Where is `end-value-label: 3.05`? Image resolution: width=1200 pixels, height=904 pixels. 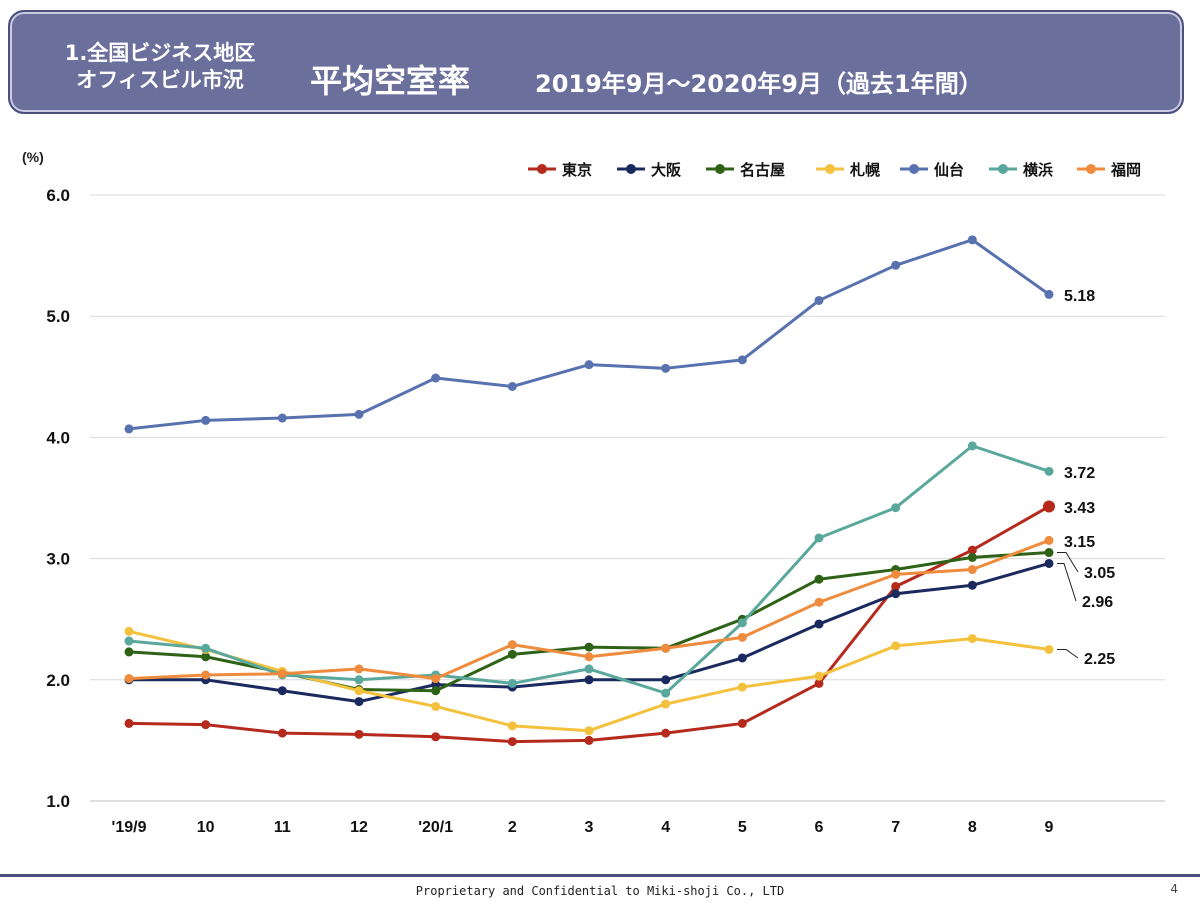
end-value-label: 3.05 is located at coordinates (1099, 573).